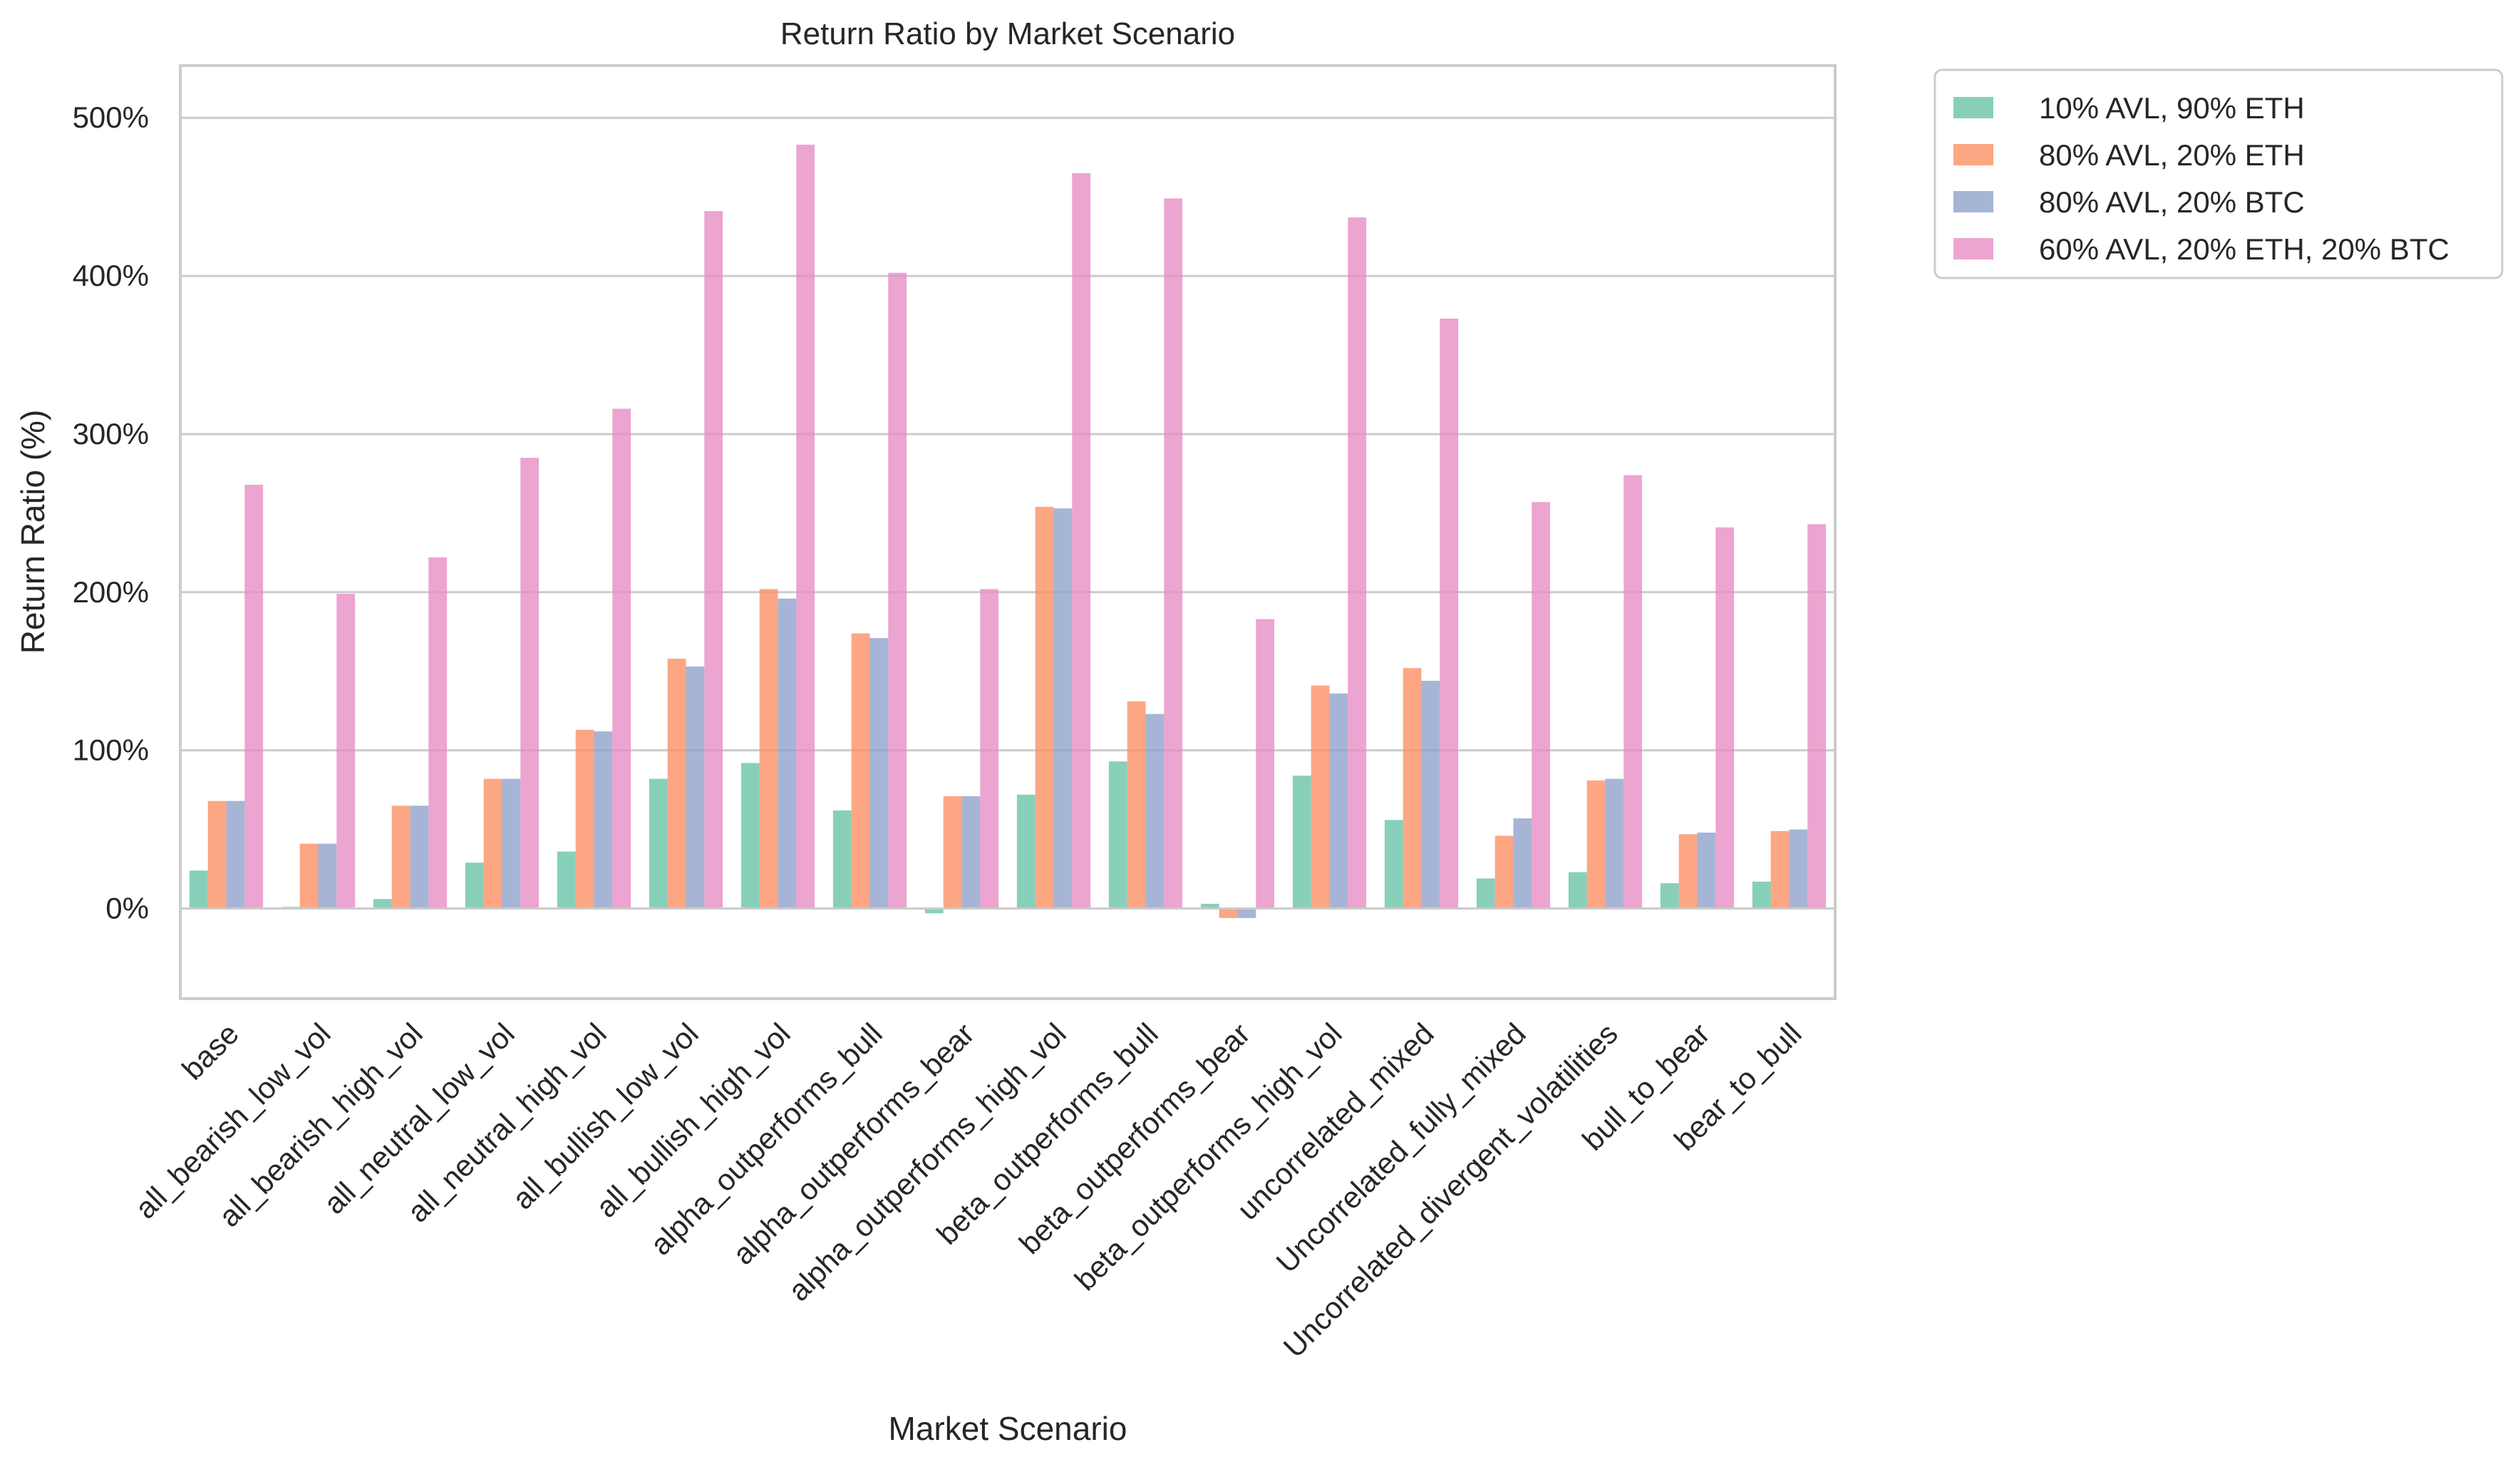 The image size is (2520, 1467). Describe the element at coordinates (32, 532) in the screenshot. I see `y-axis-label: Return Ratio (%)` at that location.